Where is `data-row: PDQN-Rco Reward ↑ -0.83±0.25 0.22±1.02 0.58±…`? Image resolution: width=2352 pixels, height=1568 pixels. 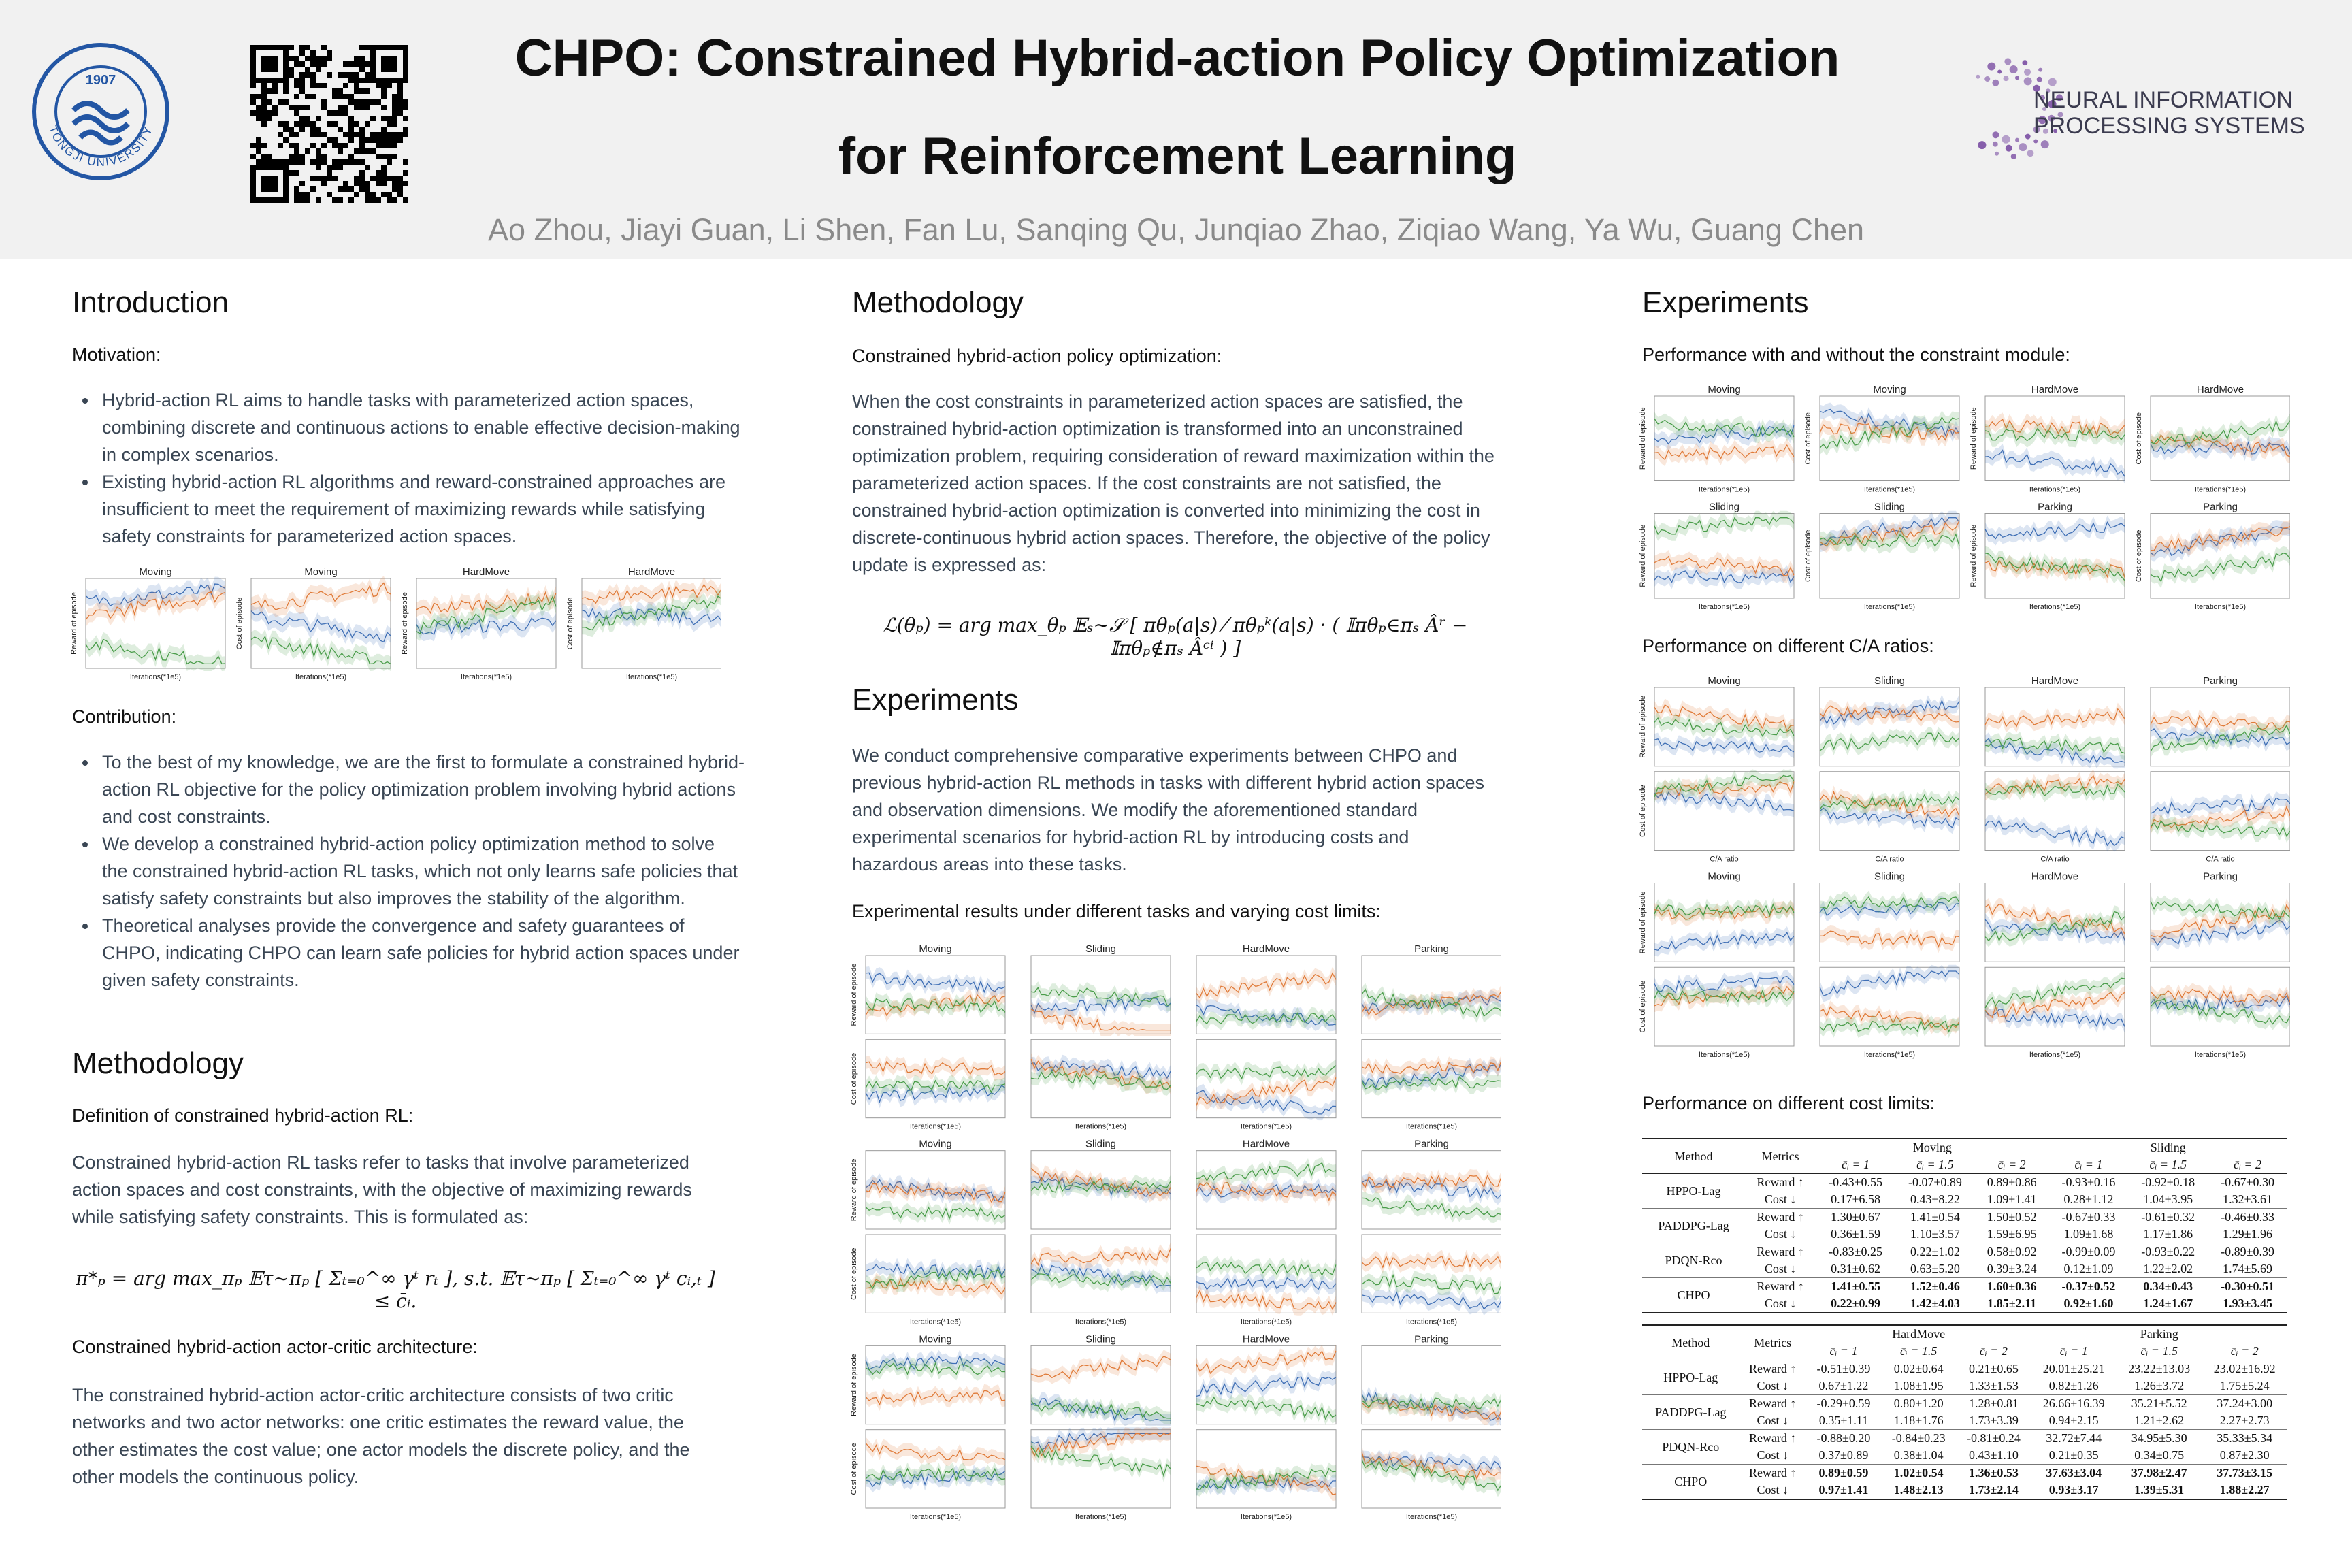 data-row: PDQN-Rco Reward ↑ -0.83±0.25 0.22±1.02 0.58±… is located at coordinates (1965, 1261).